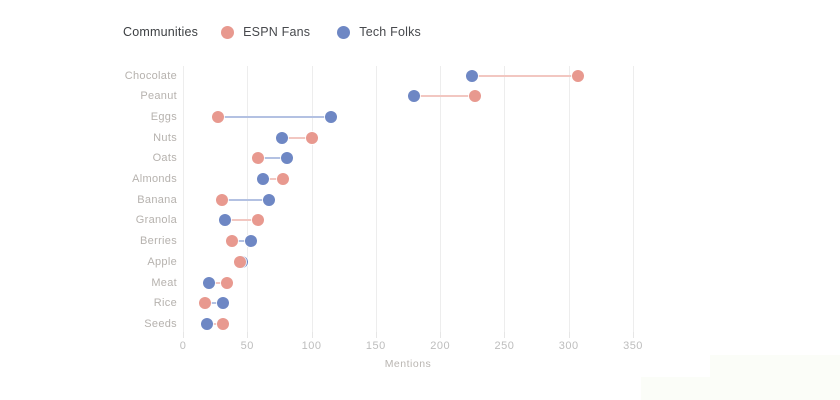 The width and height of the screenshot is (840, 400). What do you see at coordinates (154, 179) in the screenshot?
I see `category-label: Almonds` at bounding box center [154, 179].